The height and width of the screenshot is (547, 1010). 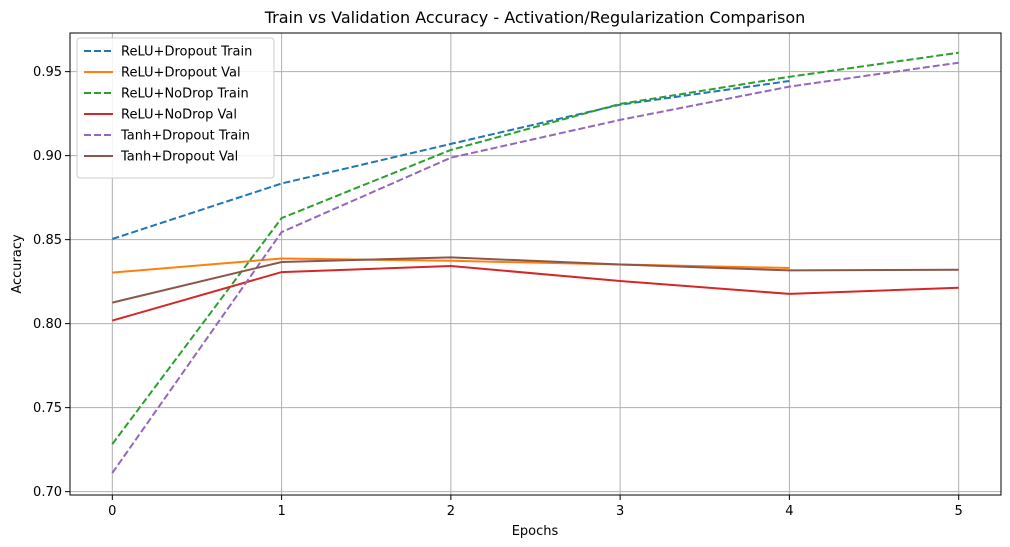 What do you see at coordinates (451, 511) in the screenshot?
I see `x-tick-label: 2` at bounding box center [451, 511].